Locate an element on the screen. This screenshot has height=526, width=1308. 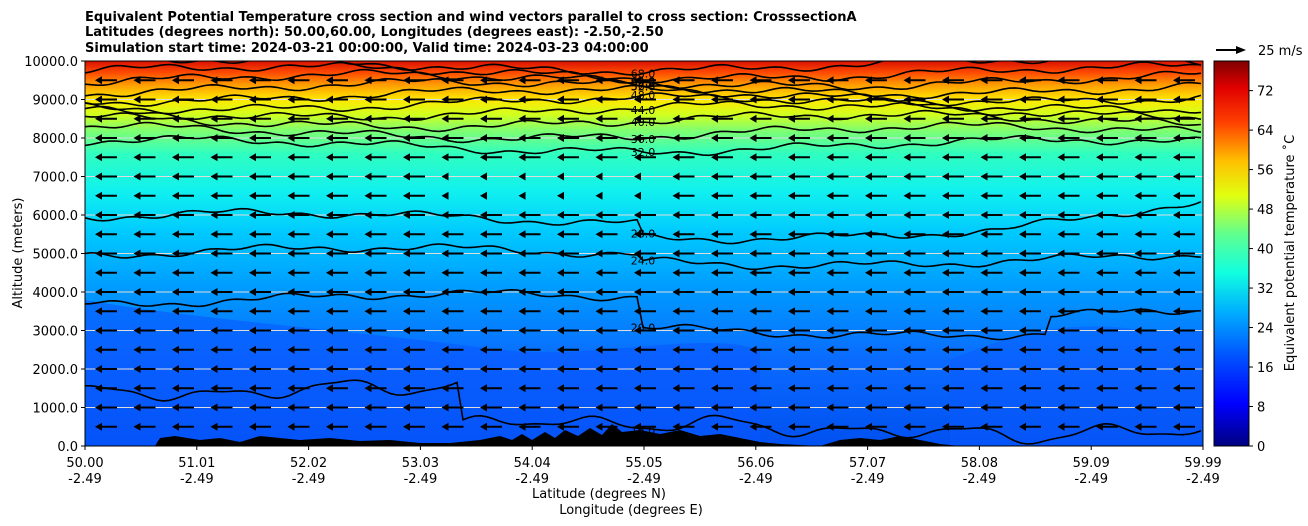
contour-line is located at coordinates (643, 145).